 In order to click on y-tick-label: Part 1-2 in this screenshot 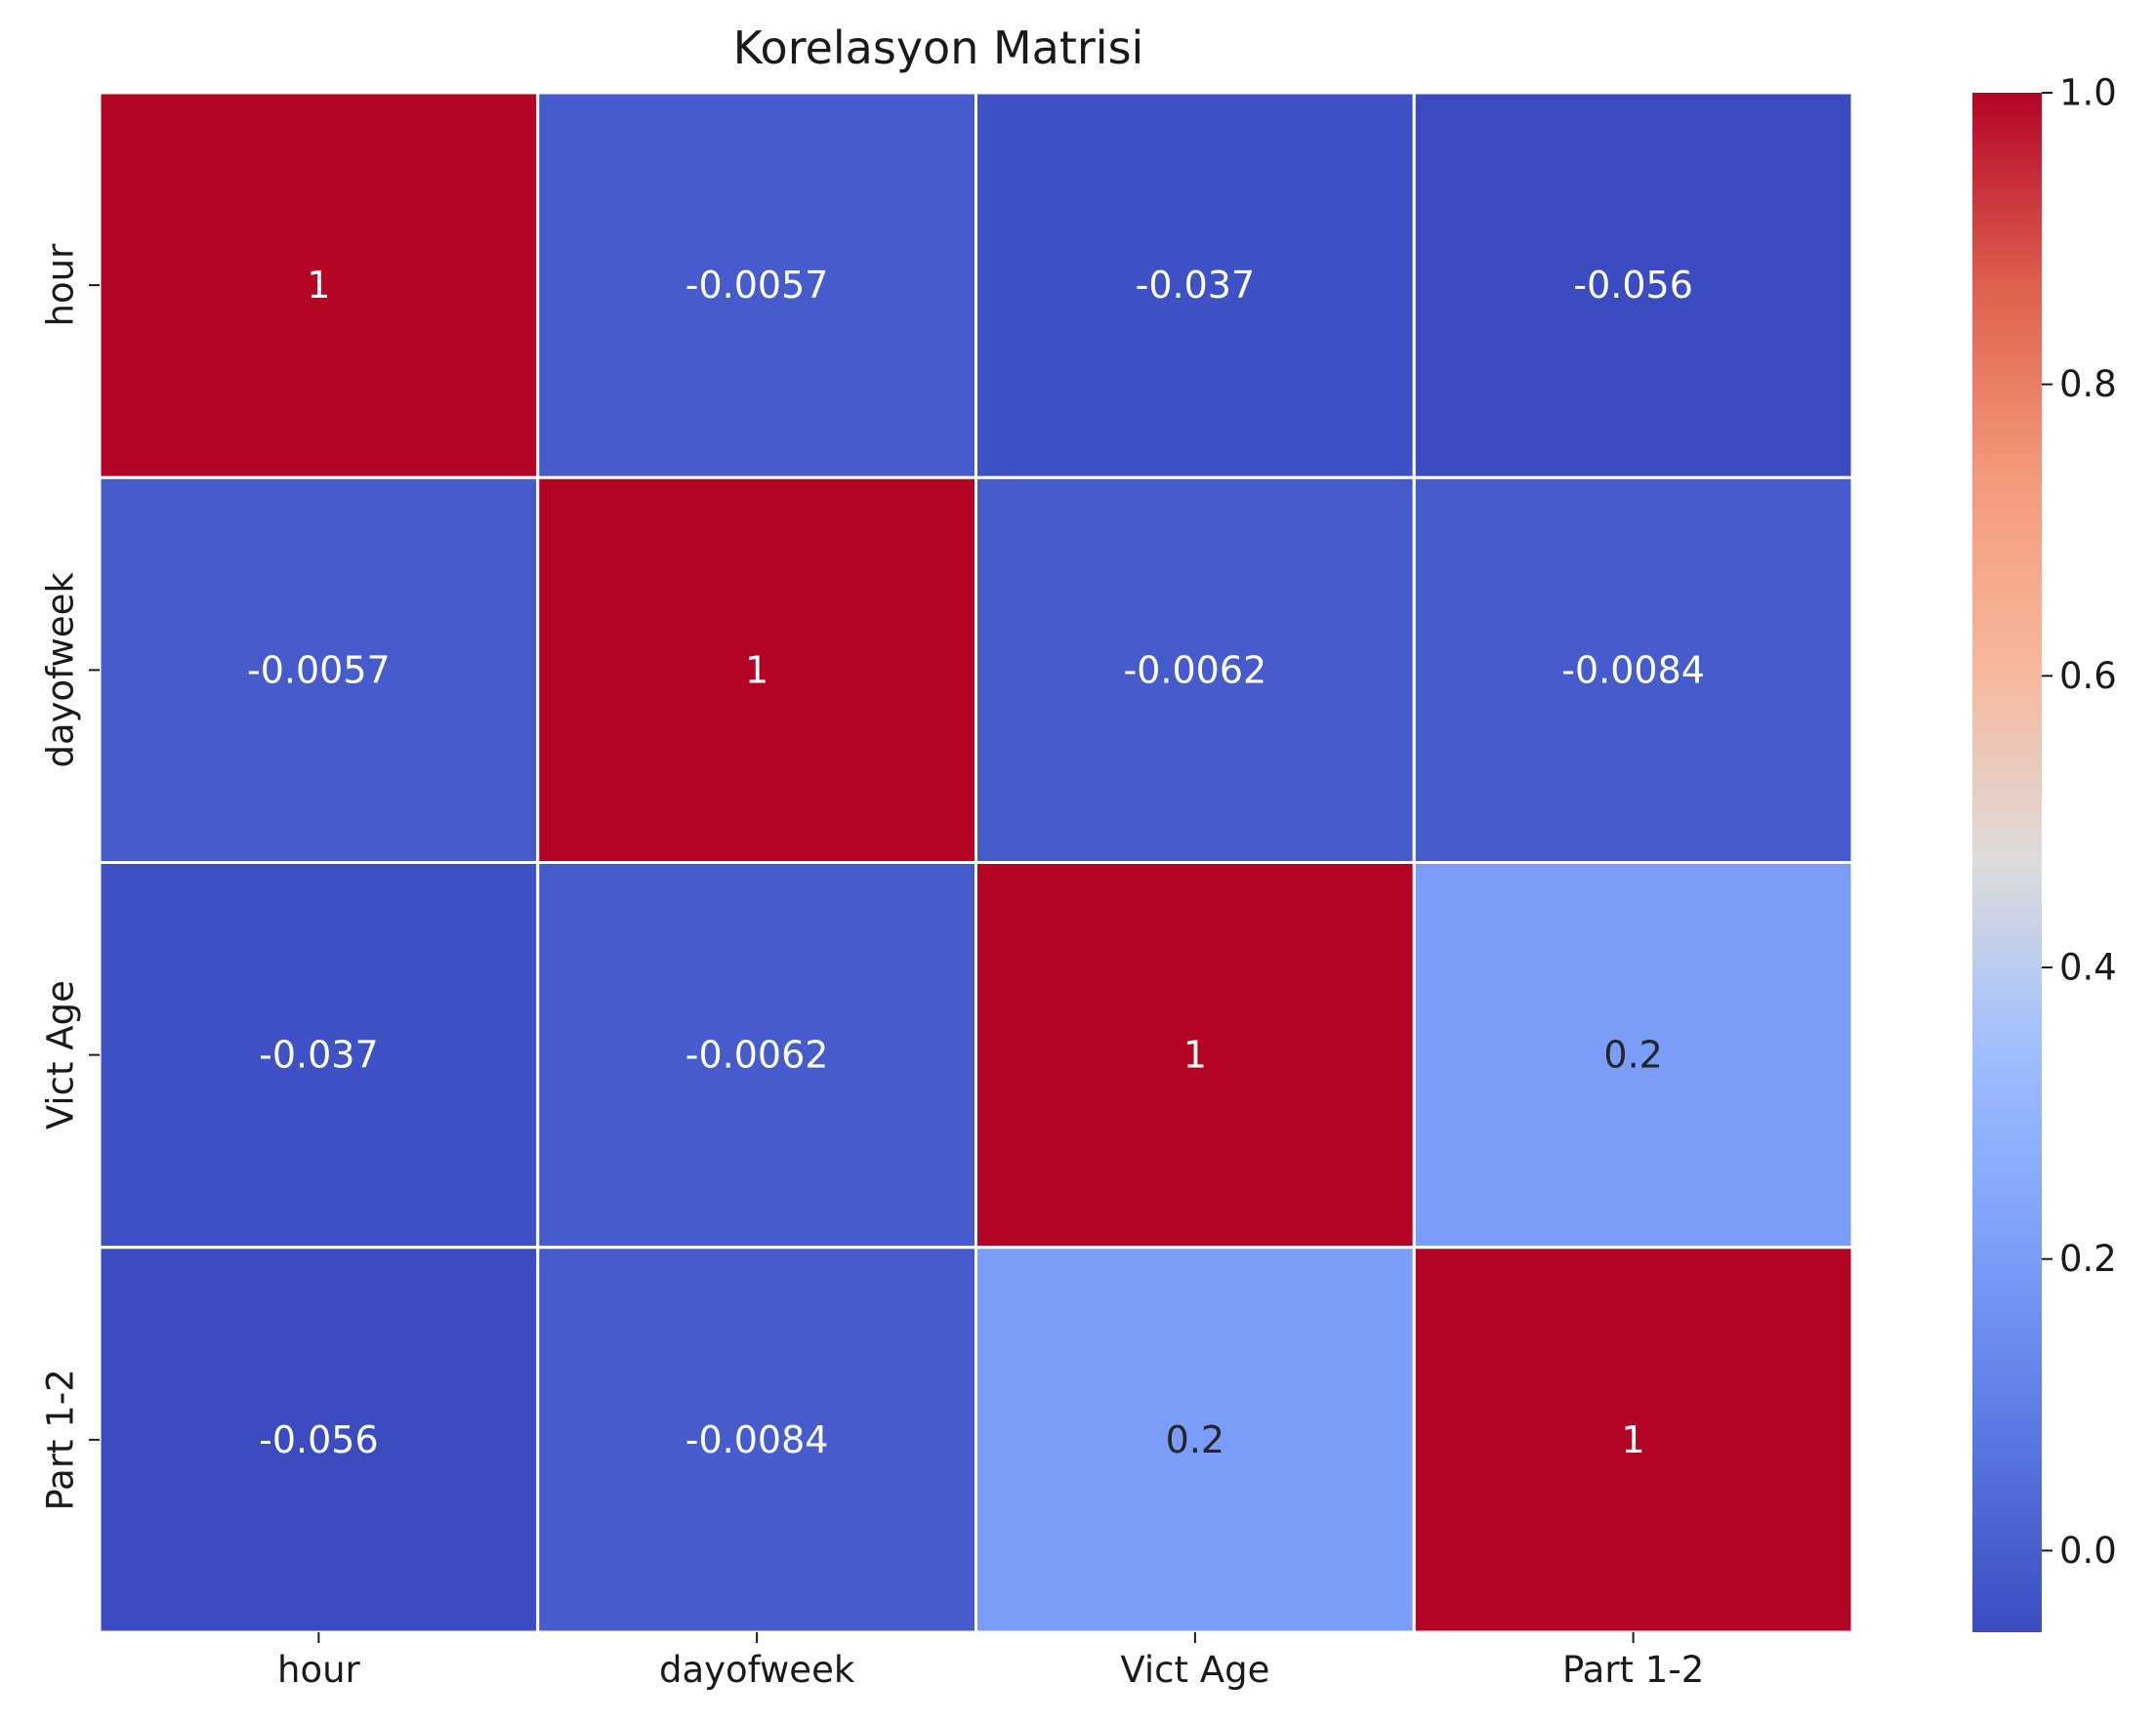, I will do `click(61, 1439)`.